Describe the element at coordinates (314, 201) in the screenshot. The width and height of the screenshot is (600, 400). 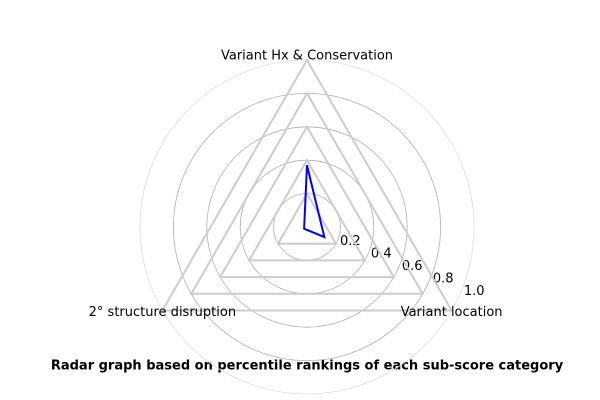
I see `data-line` at that location.